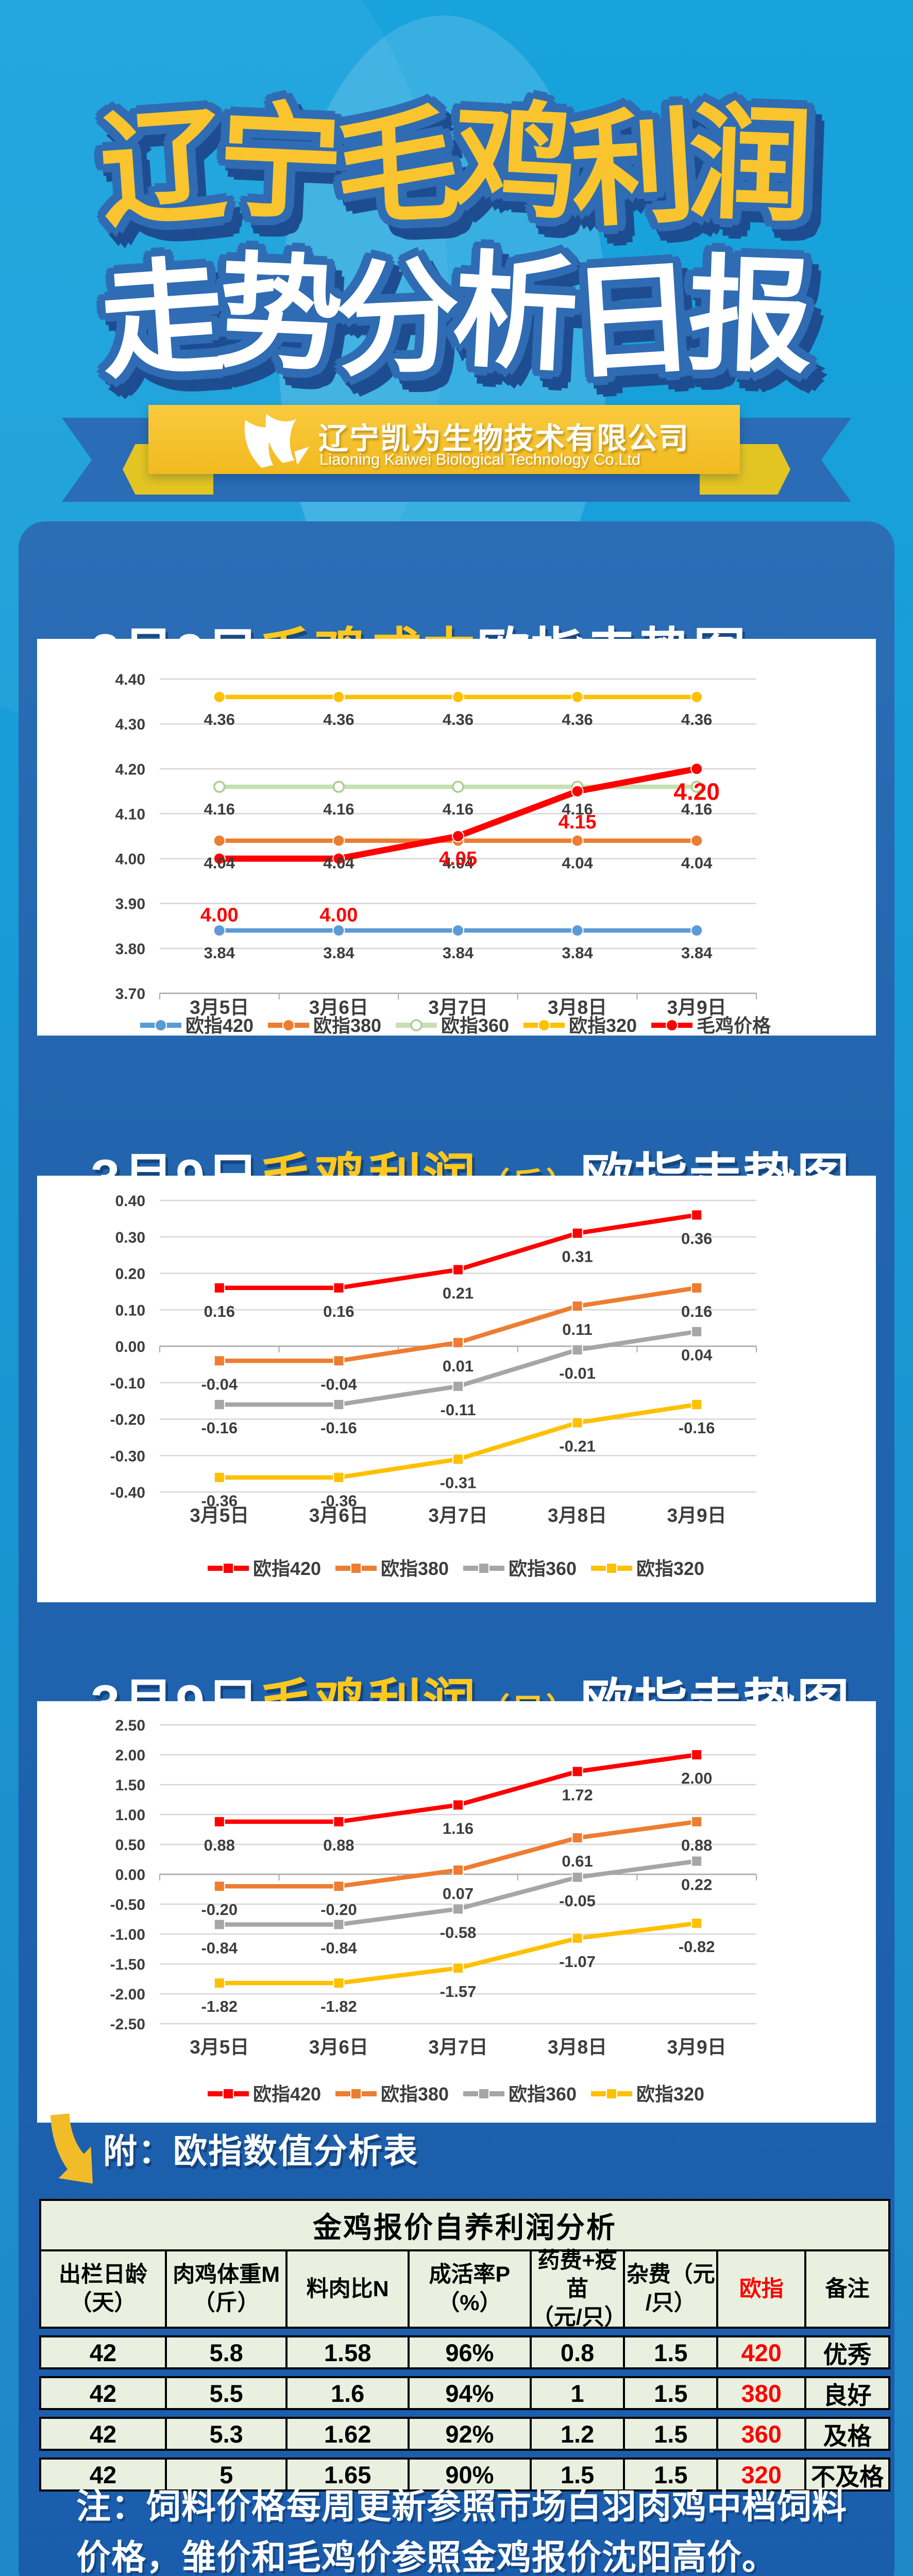 The width and height of the screenshot is (913, 2576). I want to click on svg-text: -0.04, so click(219, 1384).